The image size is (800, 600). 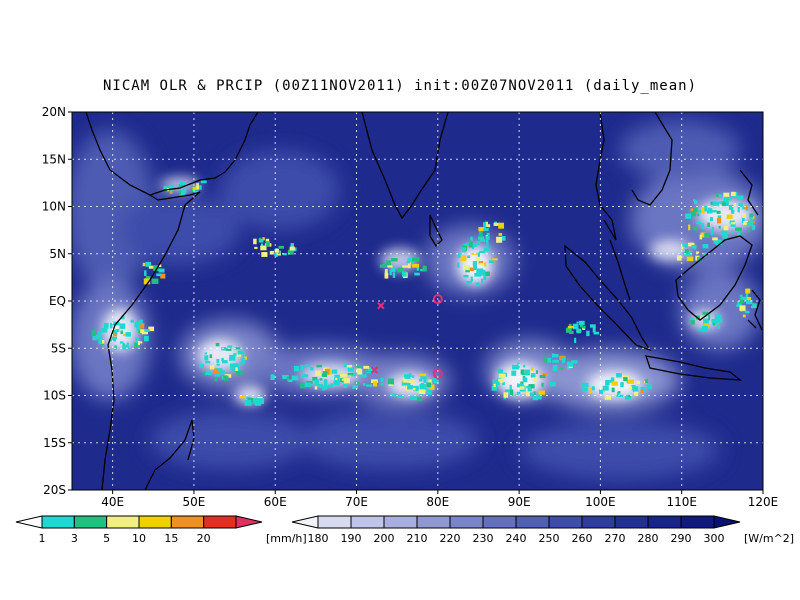 What do you see at coordinates (74, 538) in the screenshot?
I see `precip-colorbar-label: 3` at bounding box center [74, 538].